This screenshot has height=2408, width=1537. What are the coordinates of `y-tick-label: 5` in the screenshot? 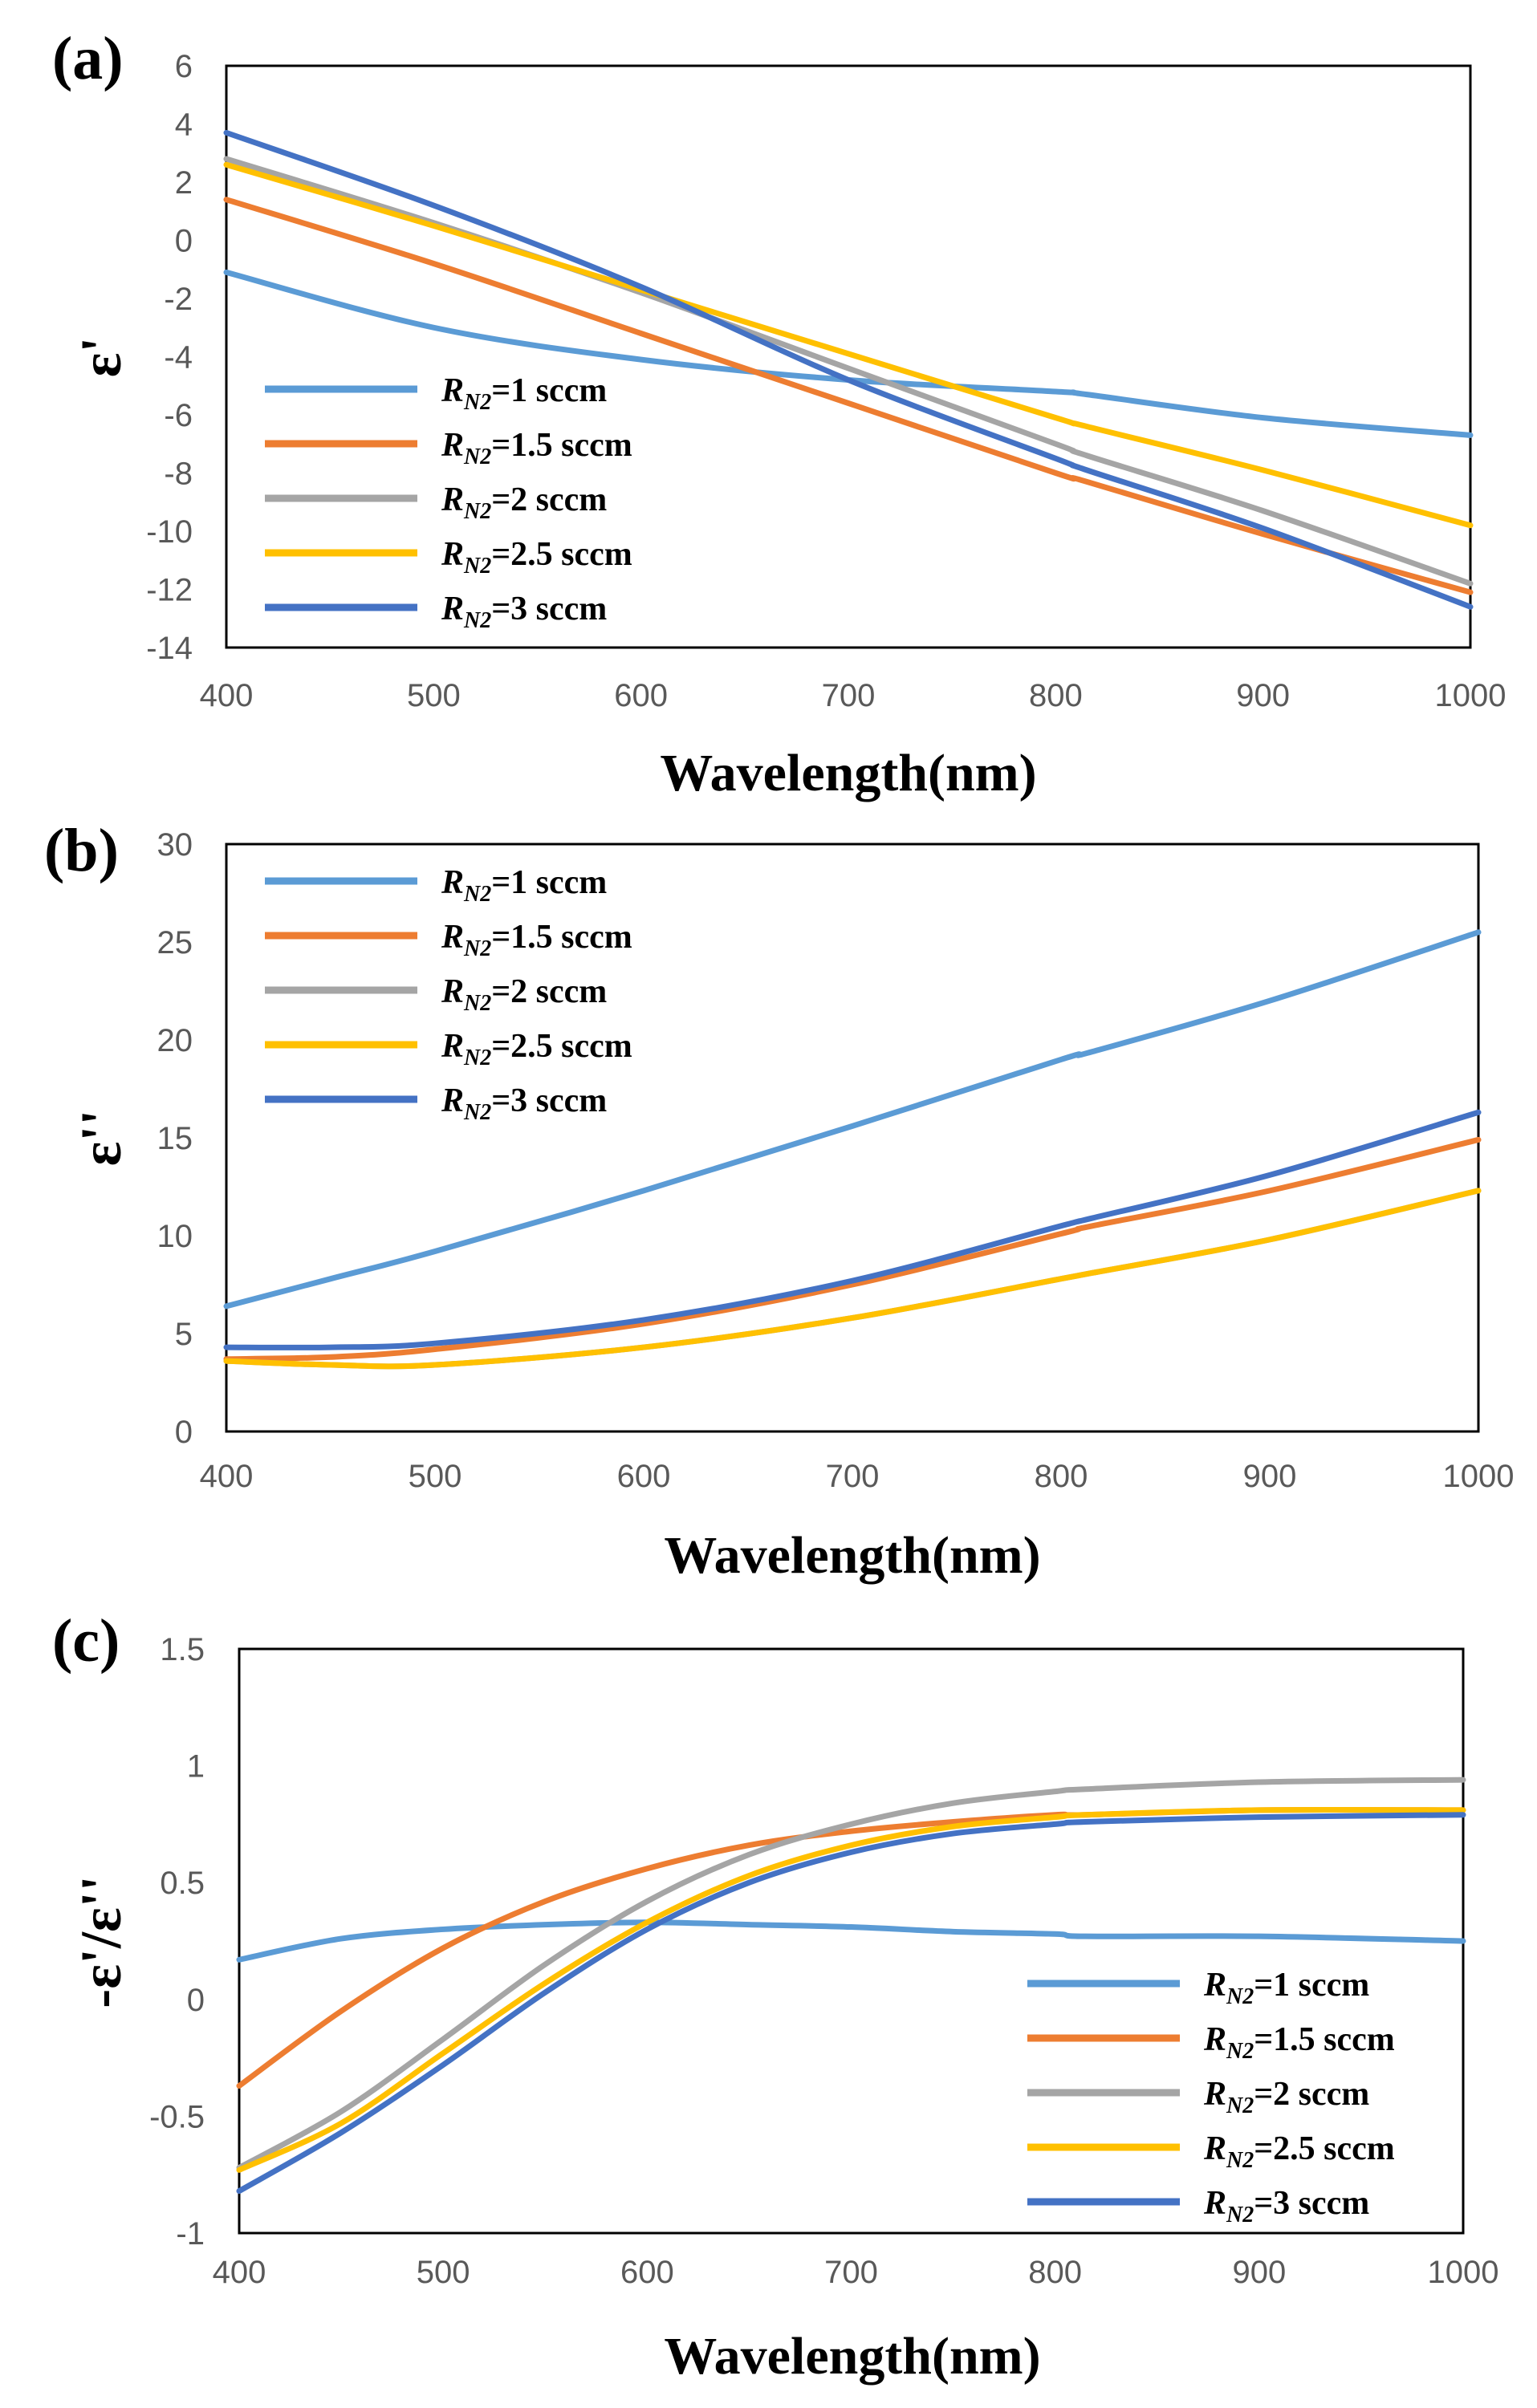 It's located at (184, 1334).